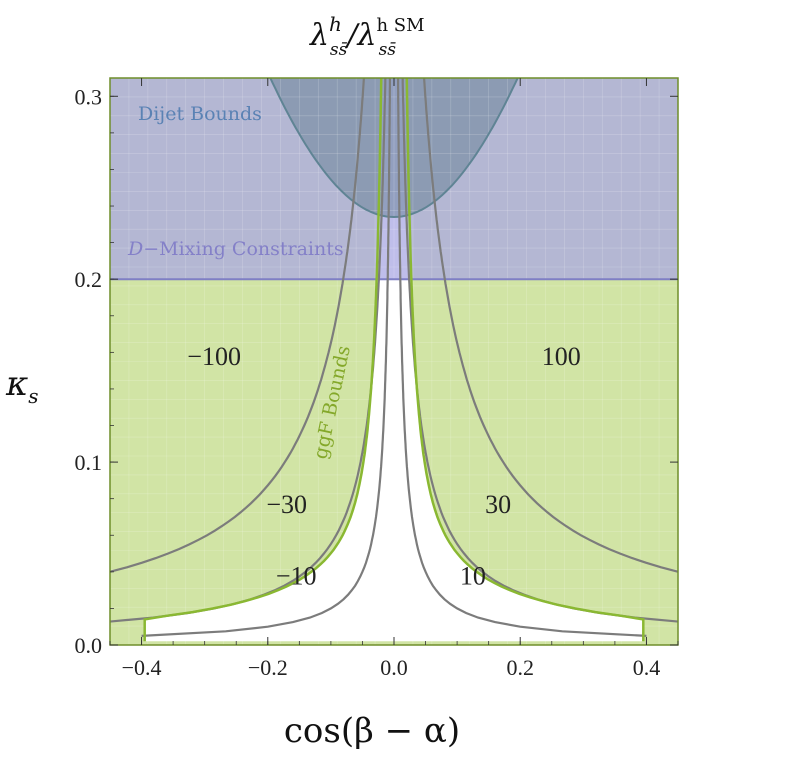 Image resolution: width=800 pixels, height=766 pixels. Describe the element at coordinates (89, 279) in the screenshot. I see `y-tick-label: 0.2` at that location.